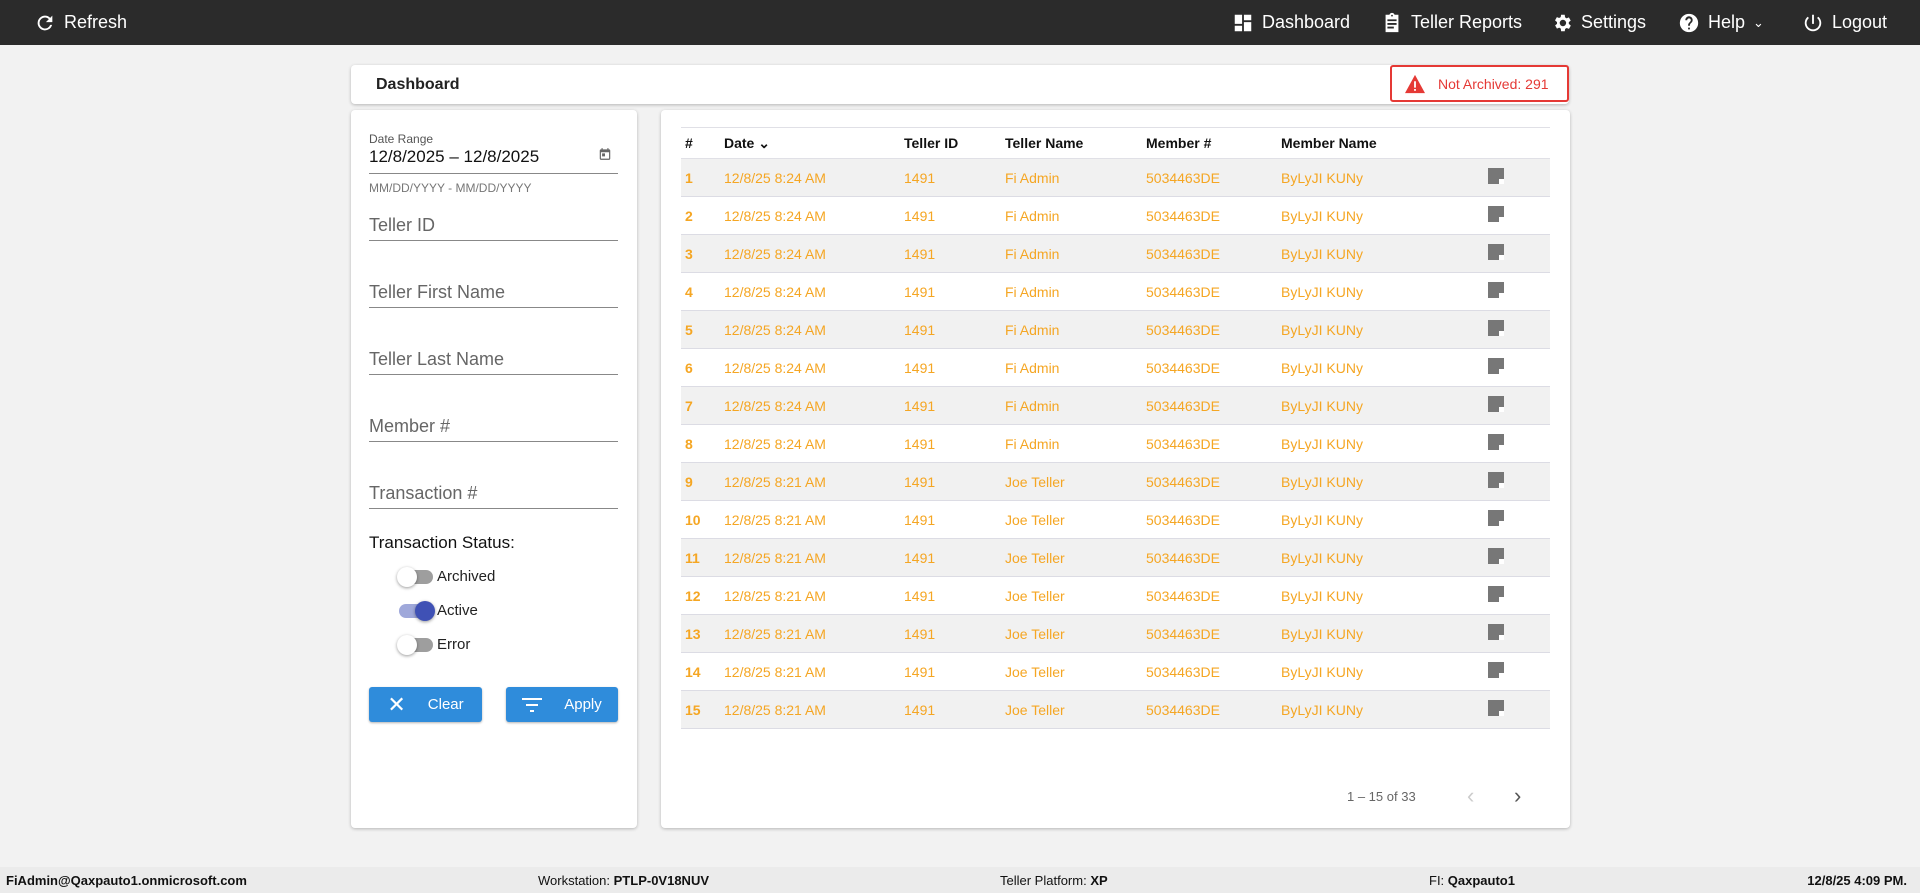  Describe the element at coordinates (1115, 795) in the screenshot. I see `paginator: 1 – 15 of 33 ‹ ›` at that location.